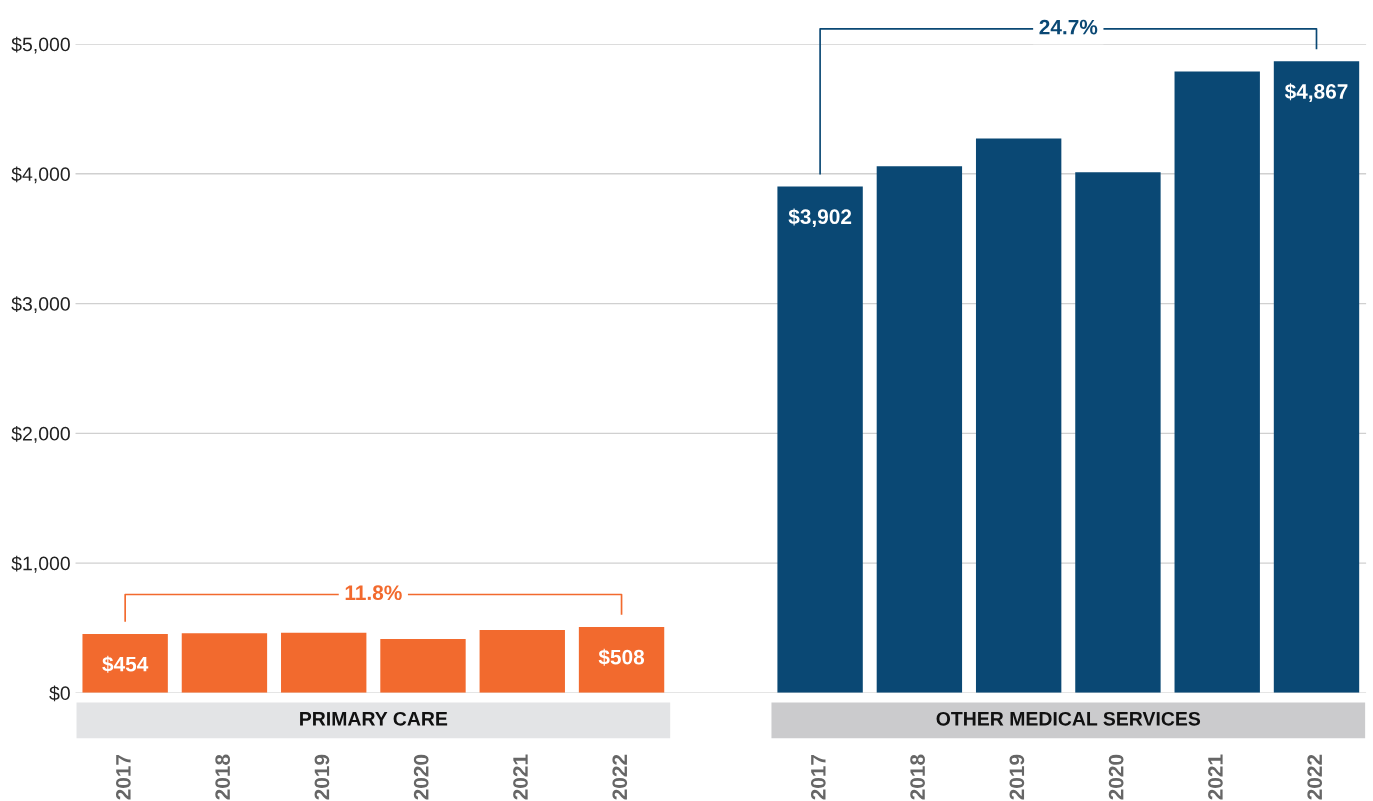 The width and height of the screenshot is (1373, 801). I want to click on series-label: PRIMARY CARE, so click(374, 718).